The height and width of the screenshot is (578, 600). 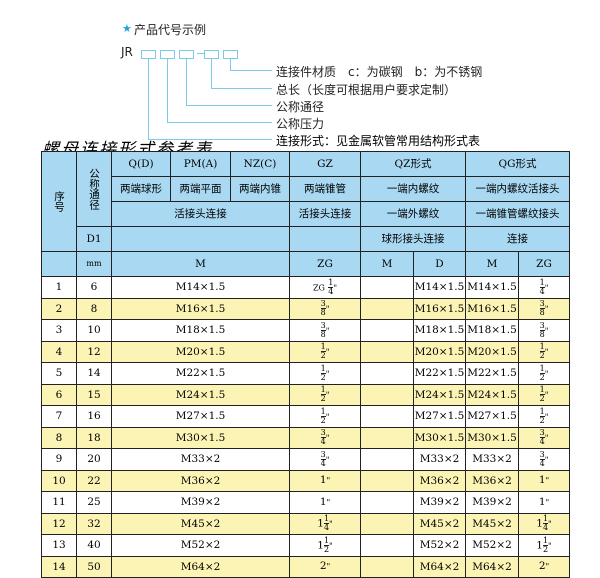 I want to click on cell-m: M30×1.5, so click(x=200, y=437).